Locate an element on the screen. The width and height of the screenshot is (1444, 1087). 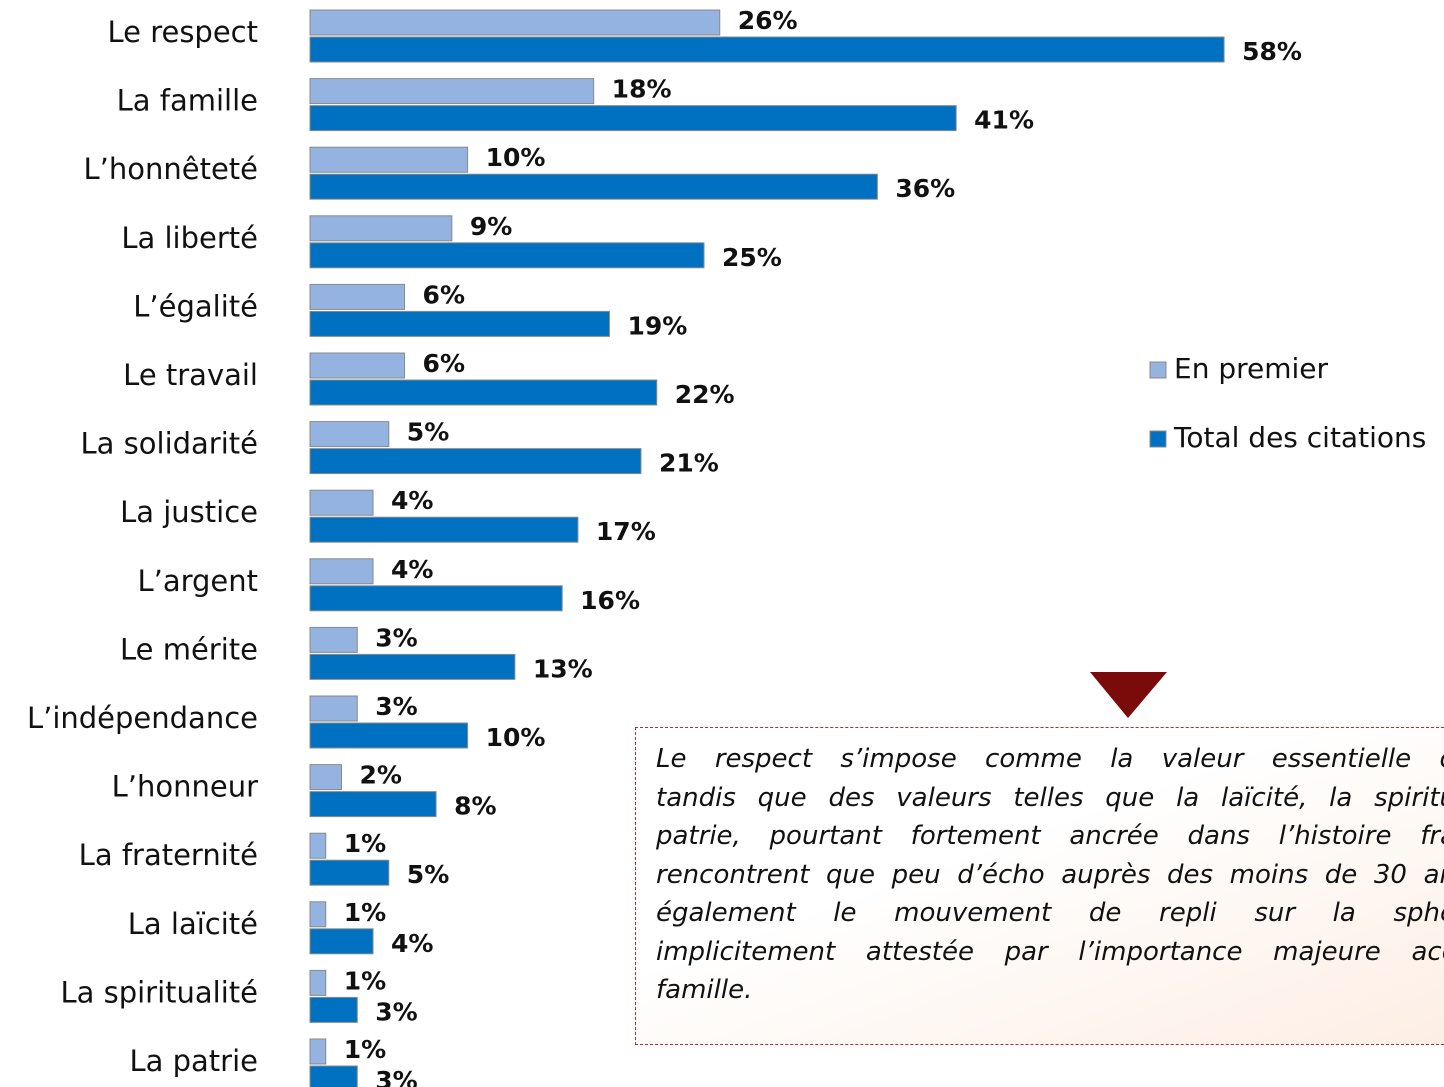
annotation-line: famille. is located at coordinates (704, 990).